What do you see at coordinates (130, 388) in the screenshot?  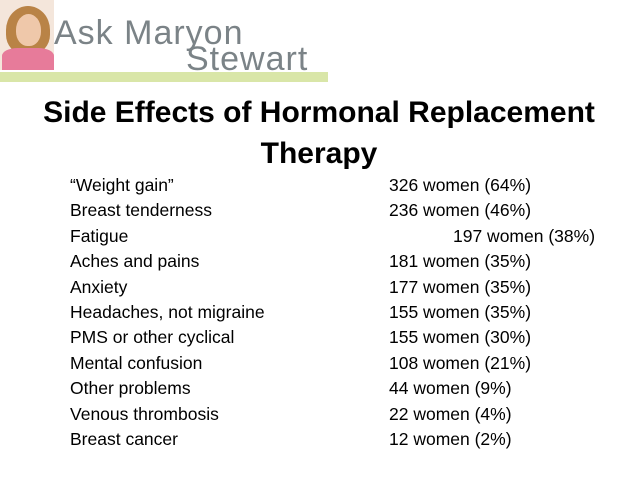 I see `row-label: Other problems` at bounding box center [130, 388].